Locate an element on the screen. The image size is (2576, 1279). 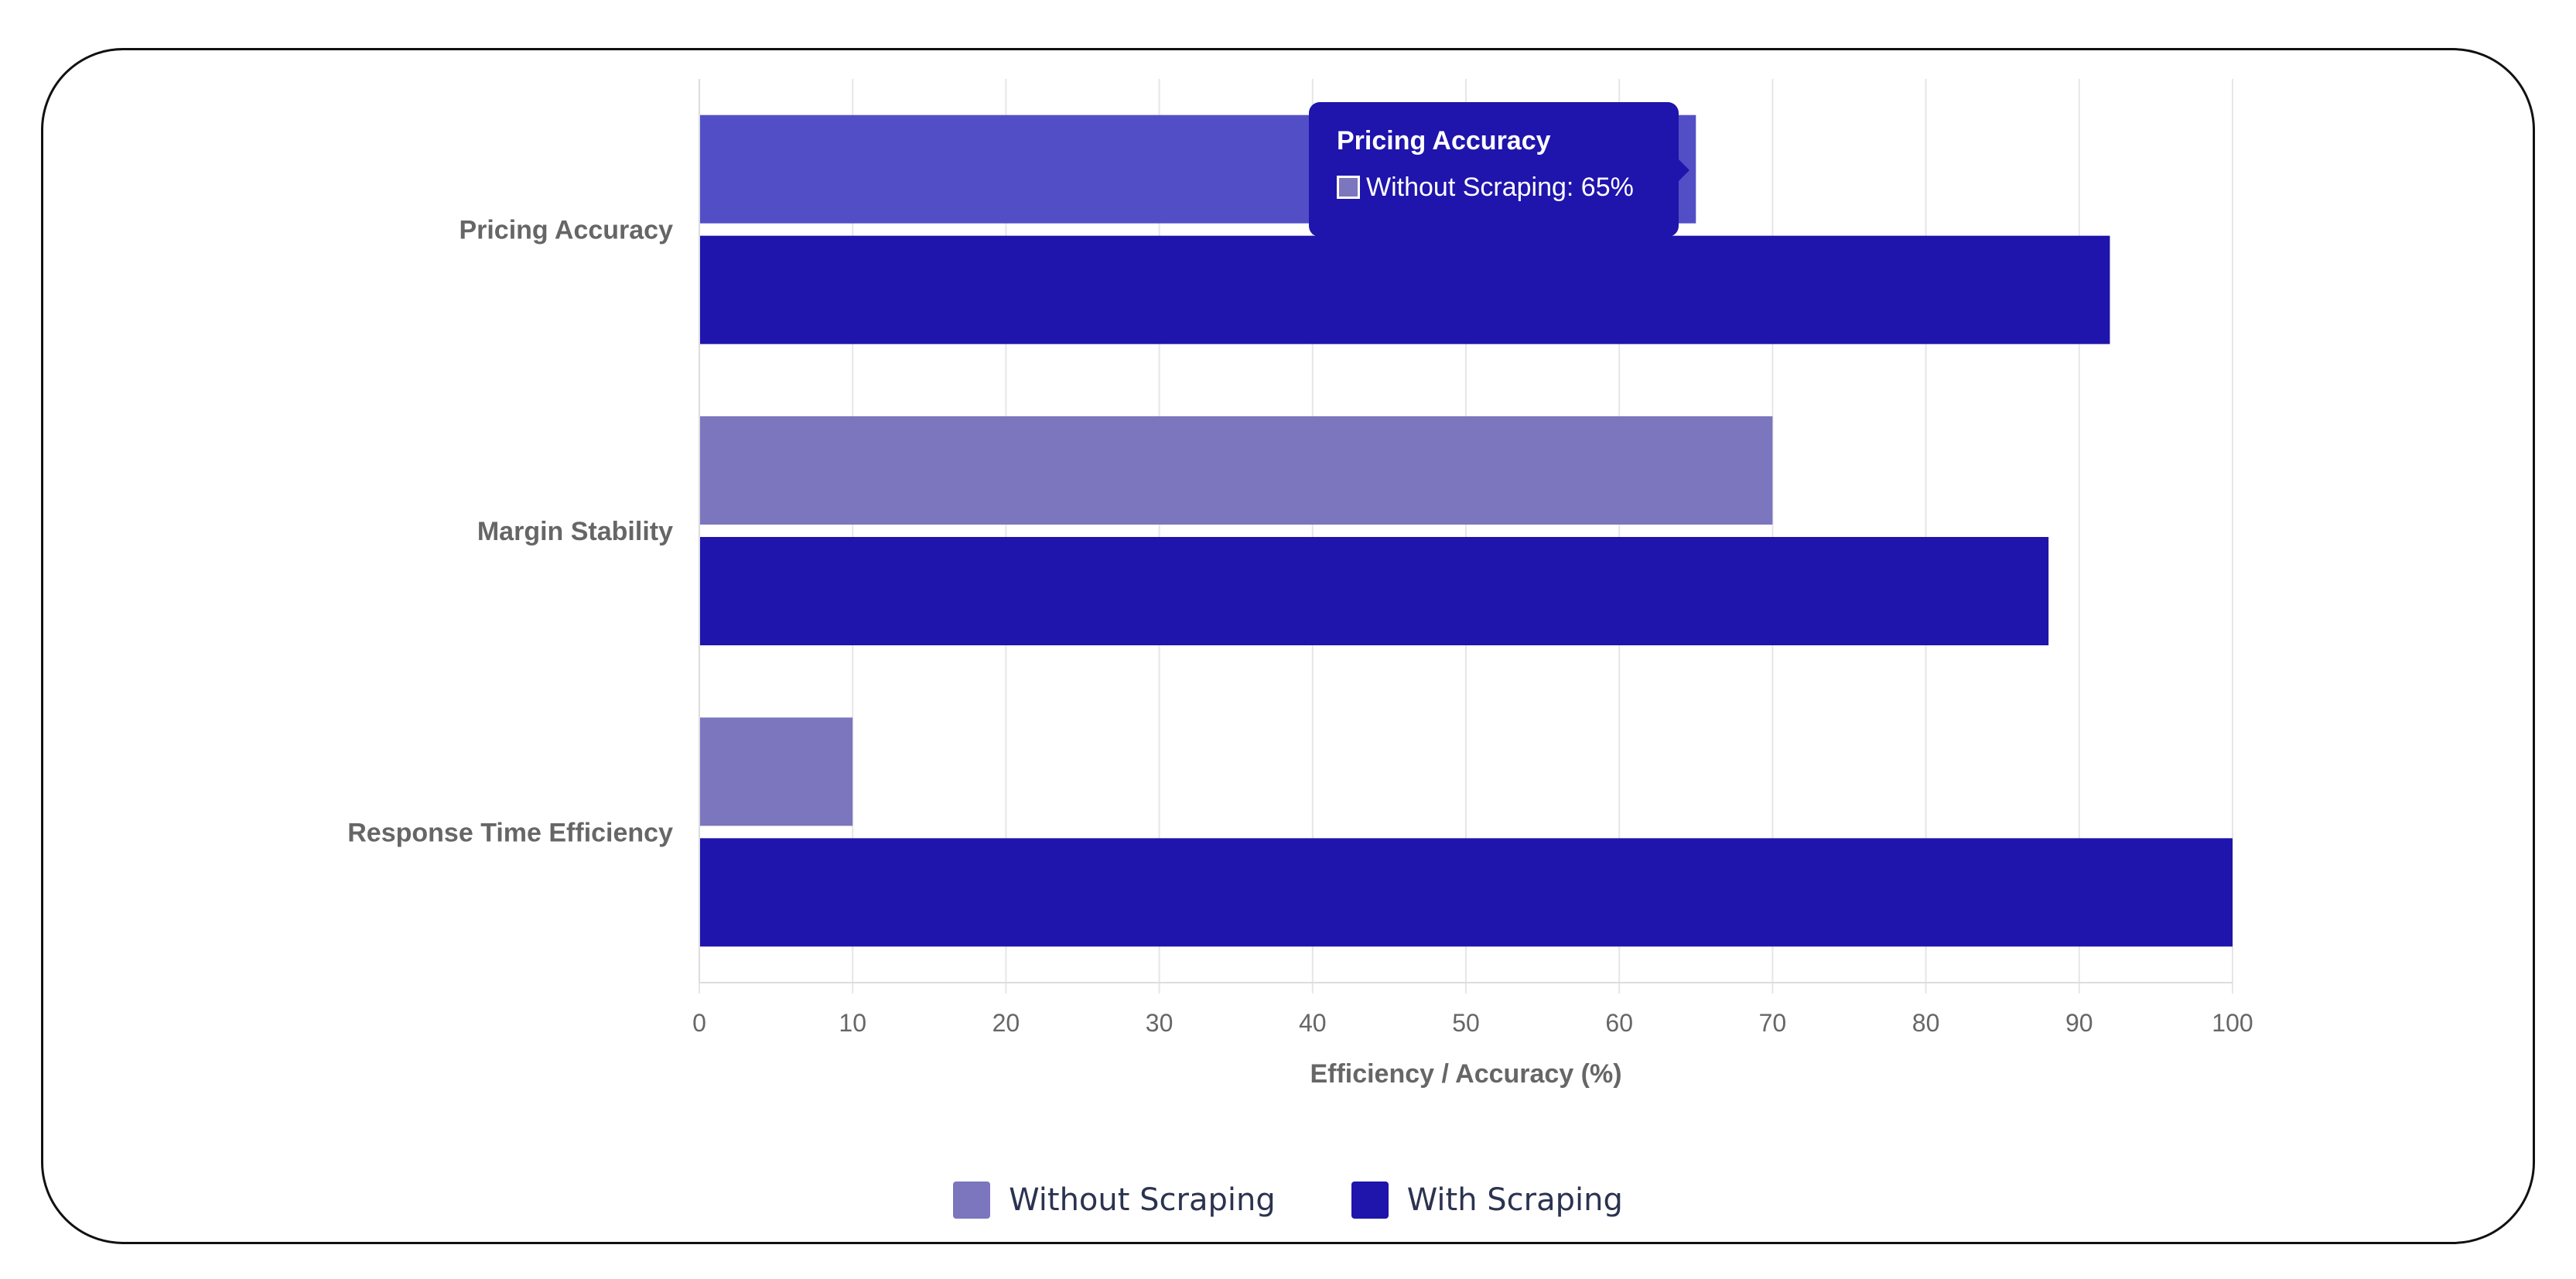
legend-swatch-without-scraping is located at coordinates (972, 1200).